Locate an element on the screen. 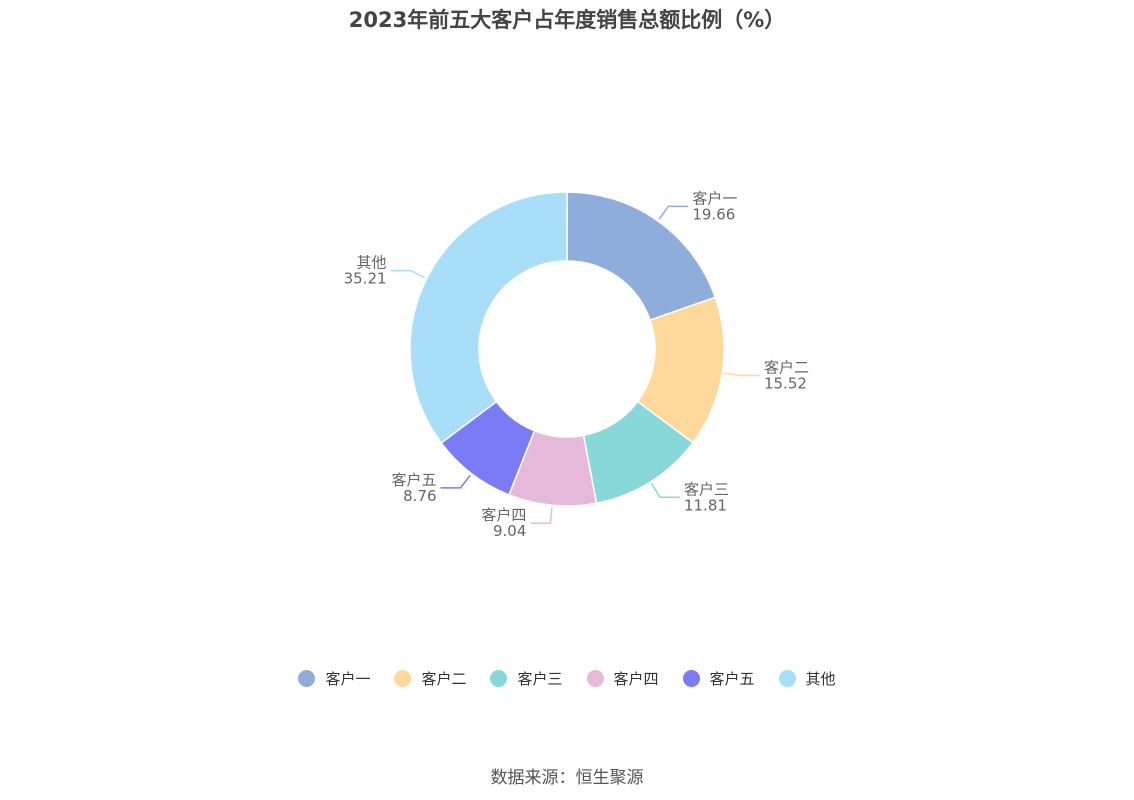 This screenshot has width=1134, height=800. legend-item-customer-5: 客户五 is located at coordinates (718, 678).